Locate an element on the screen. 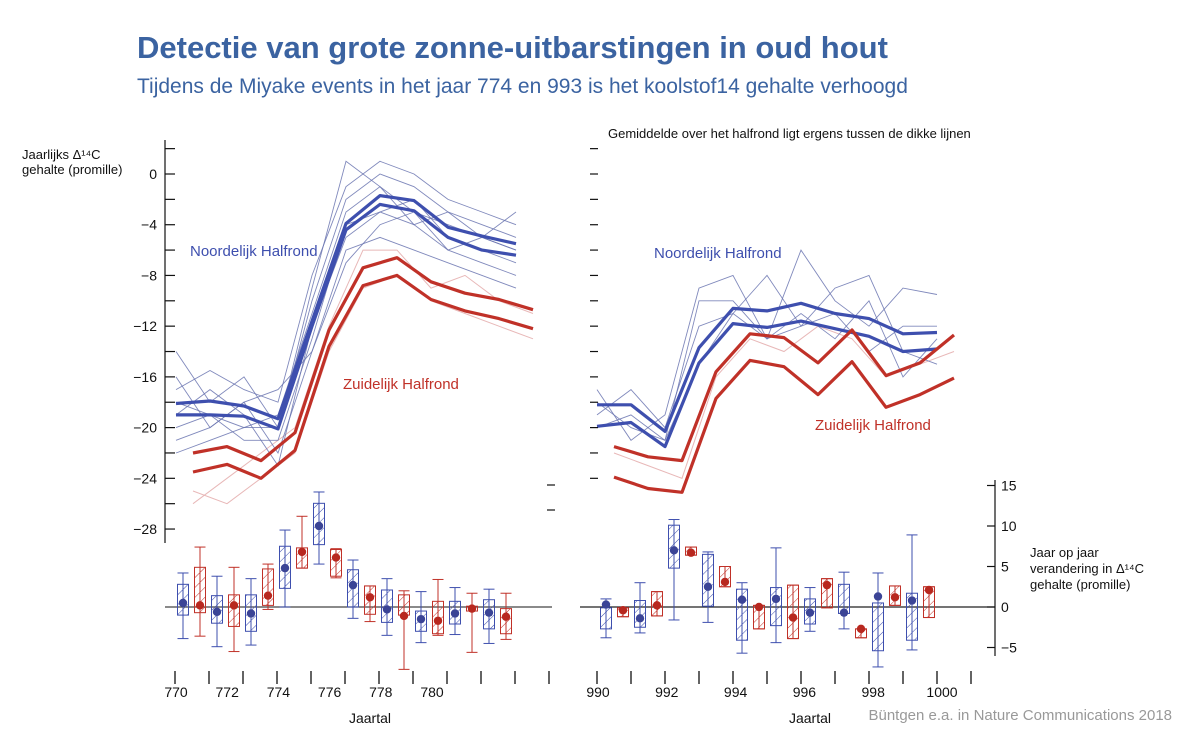 The width and height of the screenshot is (1200, 749). left-x-tick-label: 774 is located at coordinates (279, 692).